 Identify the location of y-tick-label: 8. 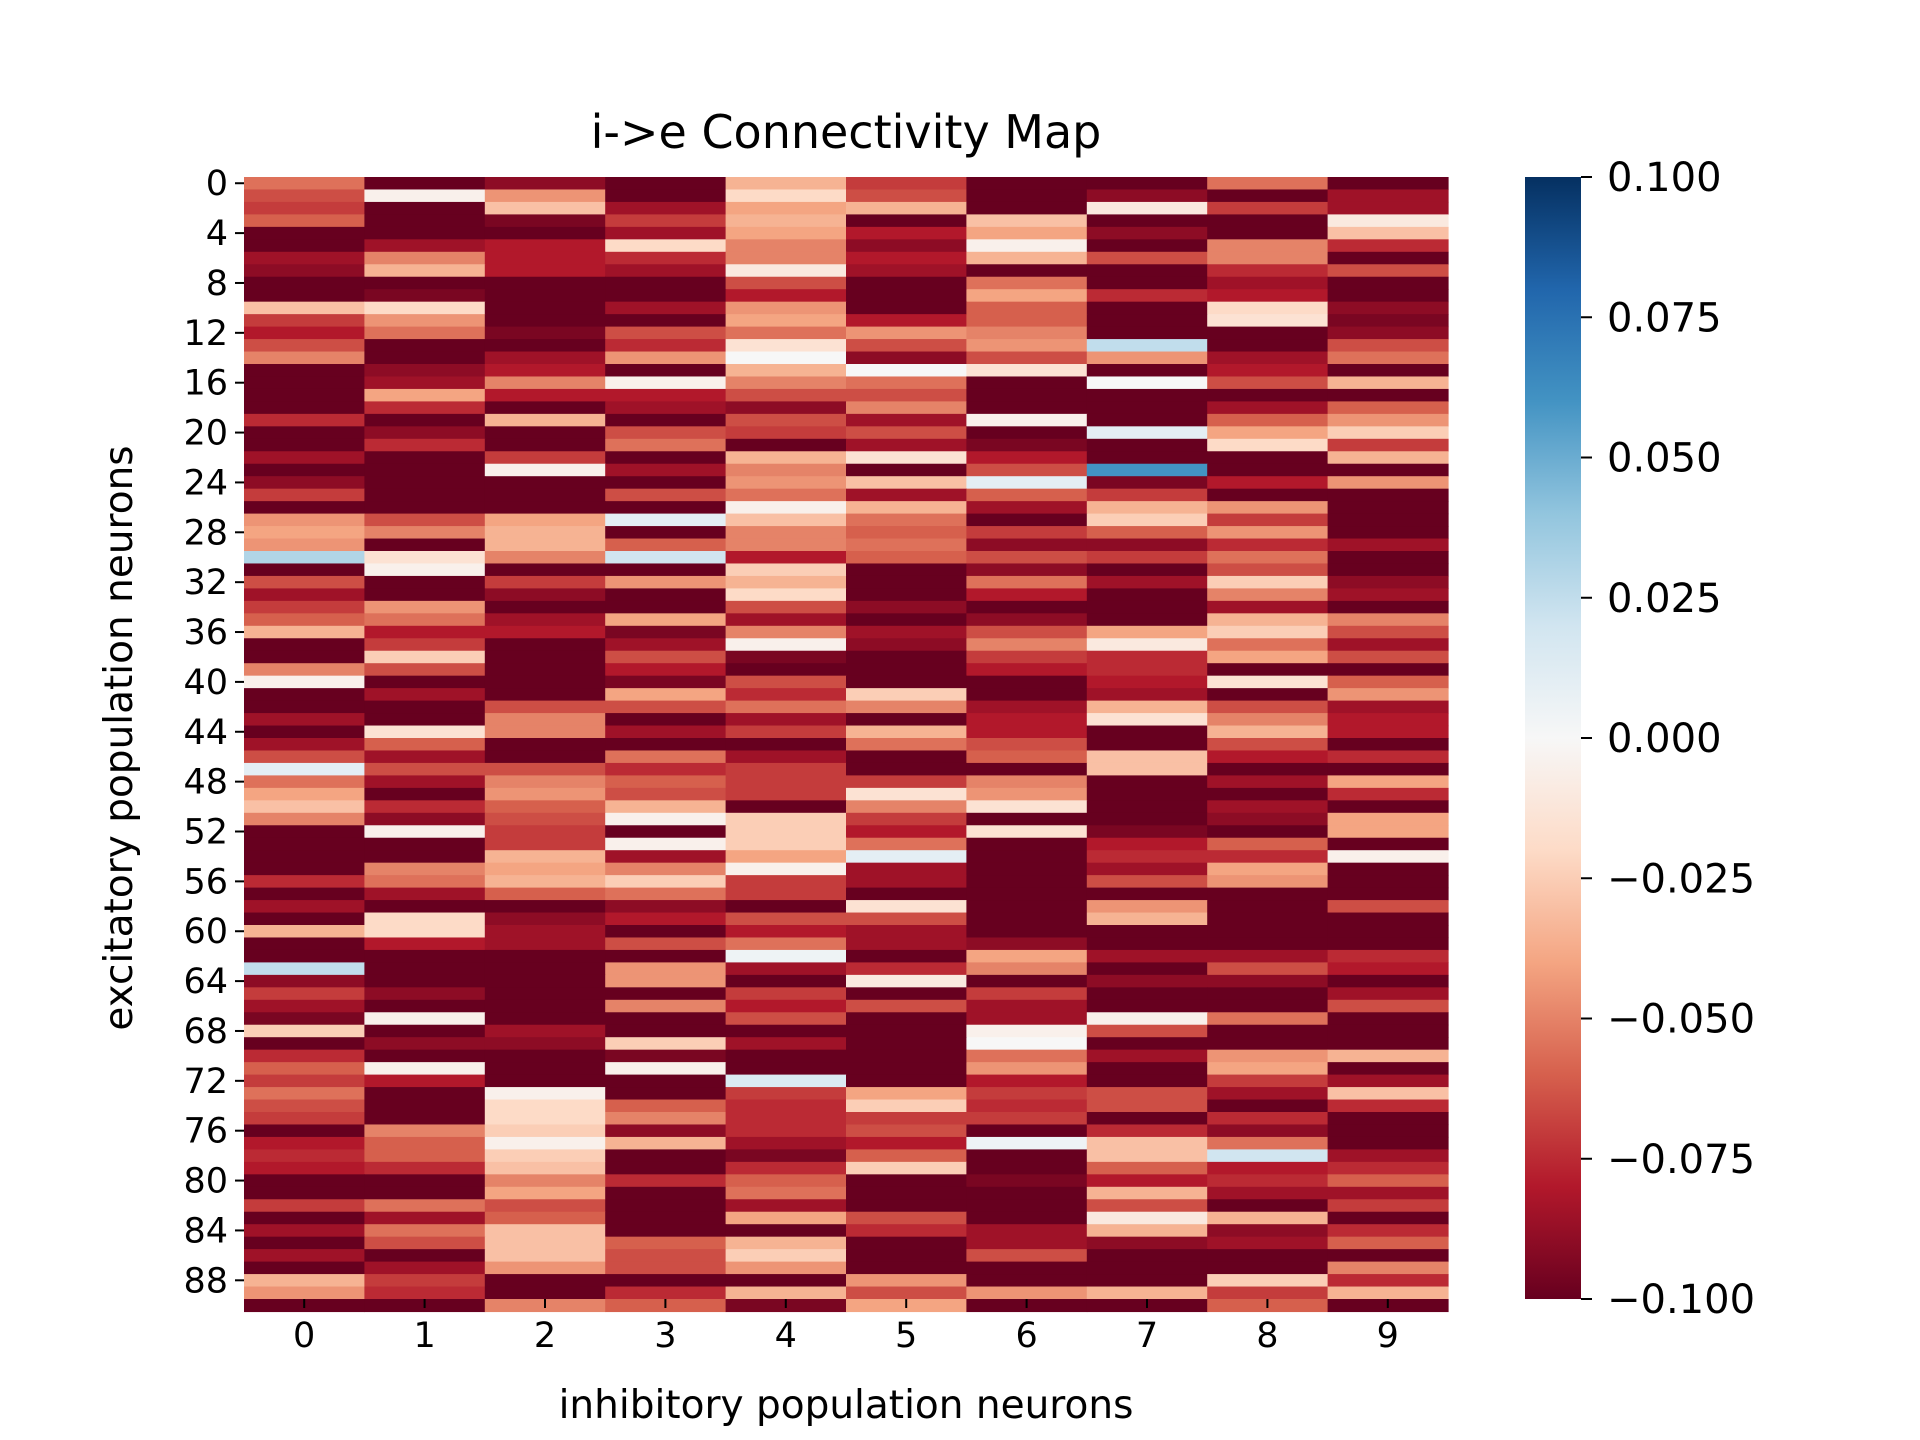
(217, 284).